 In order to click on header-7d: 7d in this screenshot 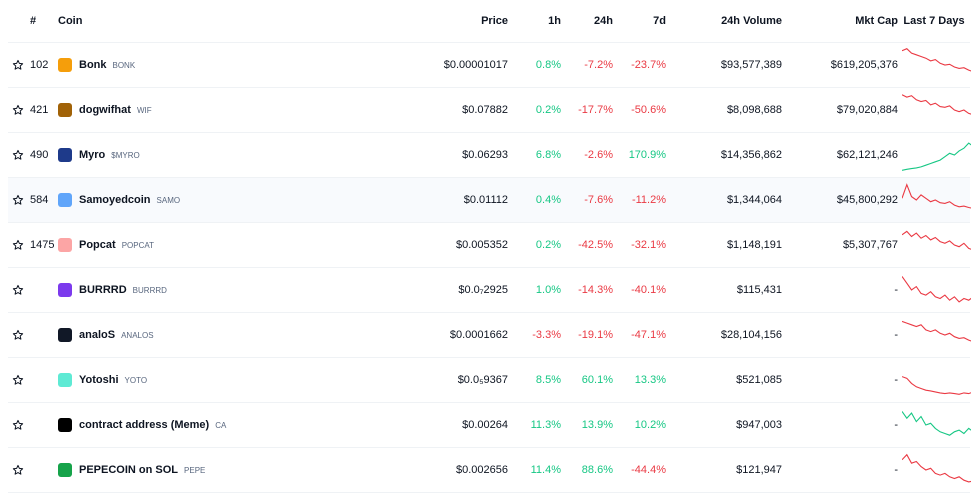, I will do `click(639, 21)`.